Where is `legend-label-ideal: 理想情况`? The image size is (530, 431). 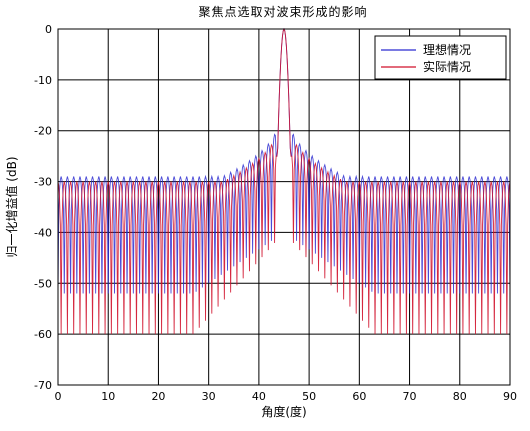 legend-label-ideal: 理想情况 is located at coordinates (447, 49).